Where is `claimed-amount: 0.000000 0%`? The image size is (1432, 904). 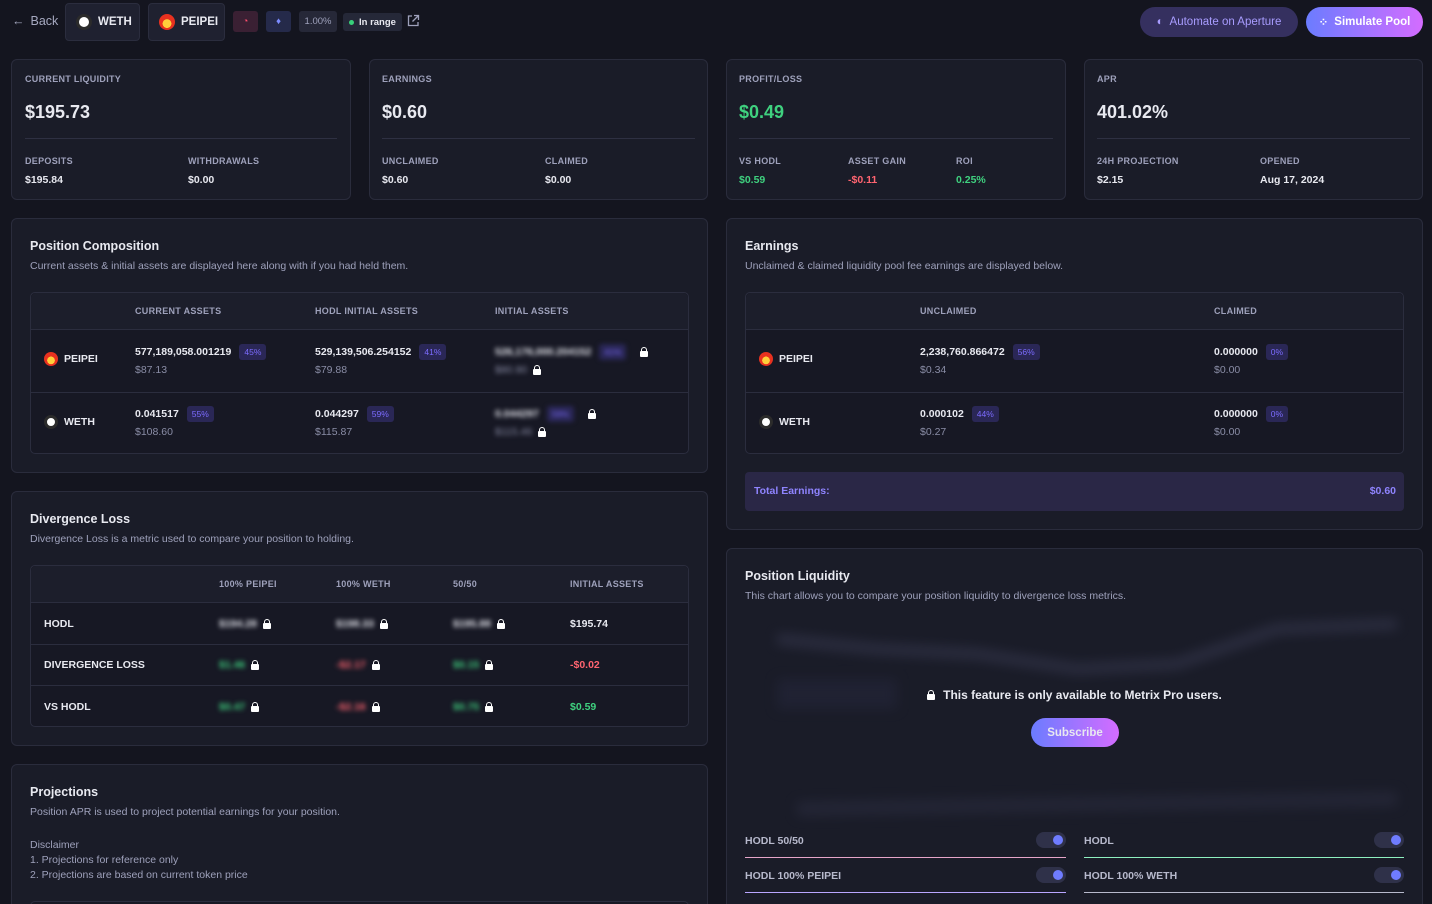 claimed-amount: 0.000000 0% is located at coordinates (1251, 352).